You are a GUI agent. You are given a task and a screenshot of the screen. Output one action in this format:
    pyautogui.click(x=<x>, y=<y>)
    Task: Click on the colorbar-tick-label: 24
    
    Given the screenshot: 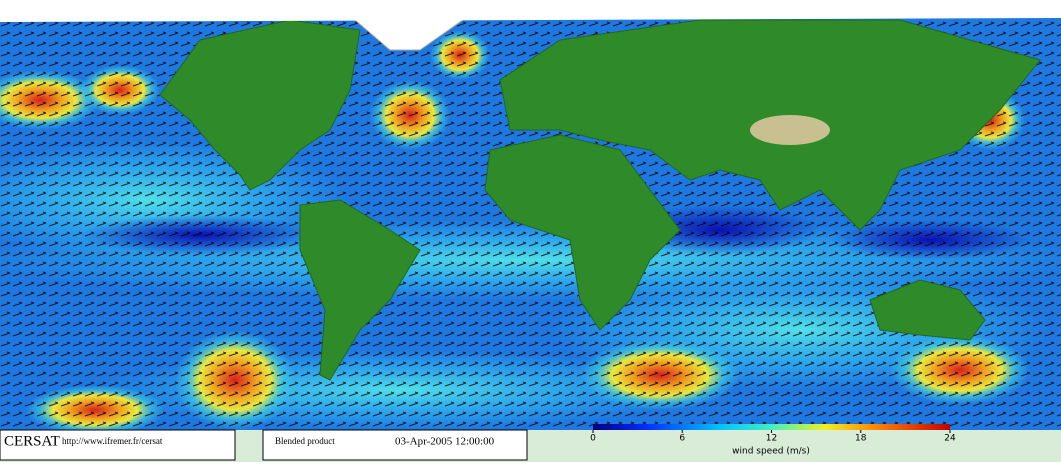 What is the action you would take?
    pyautogui.click(x=950, y=439)
    